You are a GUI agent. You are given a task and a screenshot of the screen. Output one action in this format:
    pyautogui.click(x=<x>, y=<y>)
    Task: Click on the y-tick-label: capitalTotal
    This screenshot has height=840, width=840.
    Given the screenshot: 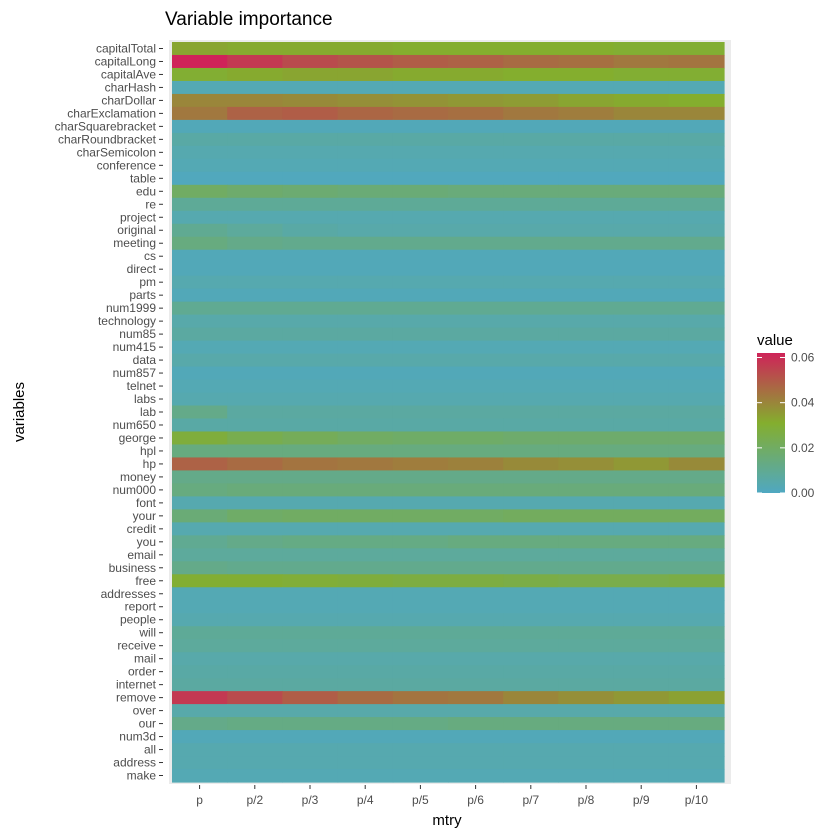 What is the action you would take?
    pyautogui.click(x=126, y=48)
    